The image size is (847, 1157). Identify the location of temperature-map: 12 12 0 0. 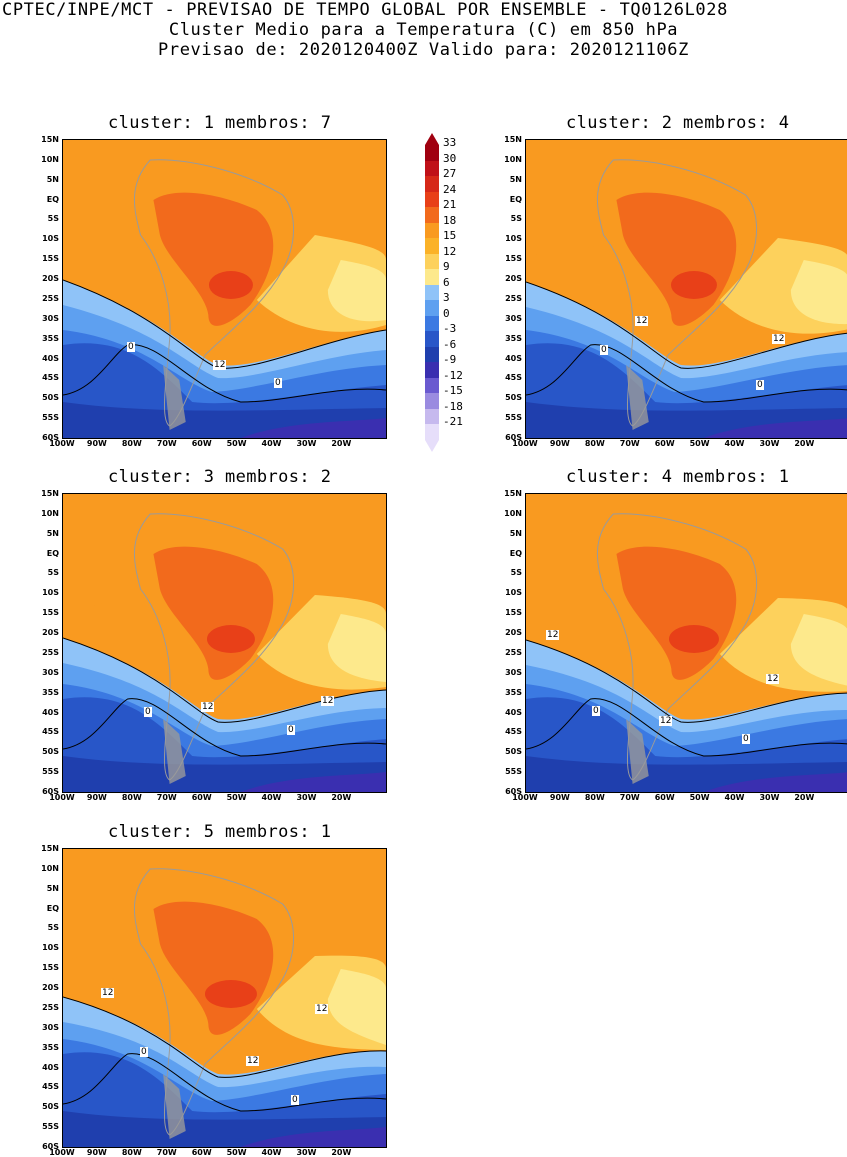
(224, 643).